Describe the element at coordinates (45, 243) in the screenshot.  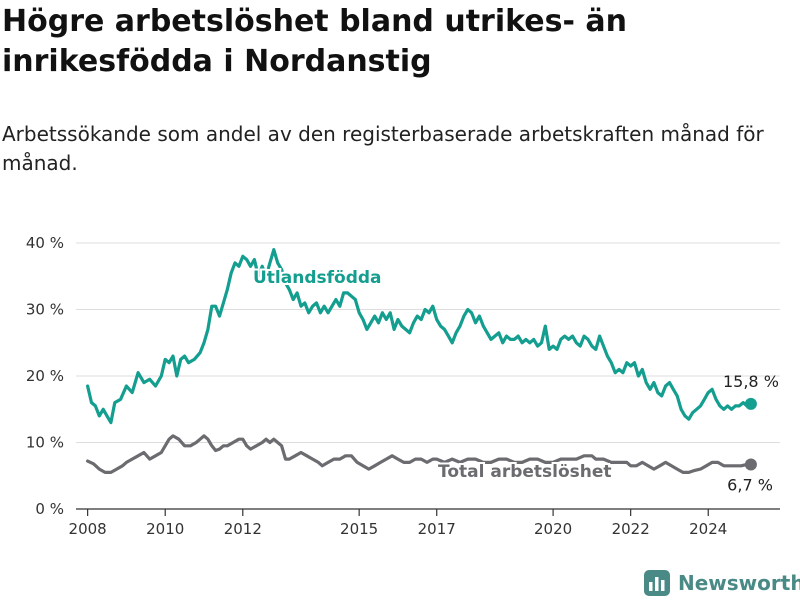
I see `y-tick-label: 40 %` at that location.